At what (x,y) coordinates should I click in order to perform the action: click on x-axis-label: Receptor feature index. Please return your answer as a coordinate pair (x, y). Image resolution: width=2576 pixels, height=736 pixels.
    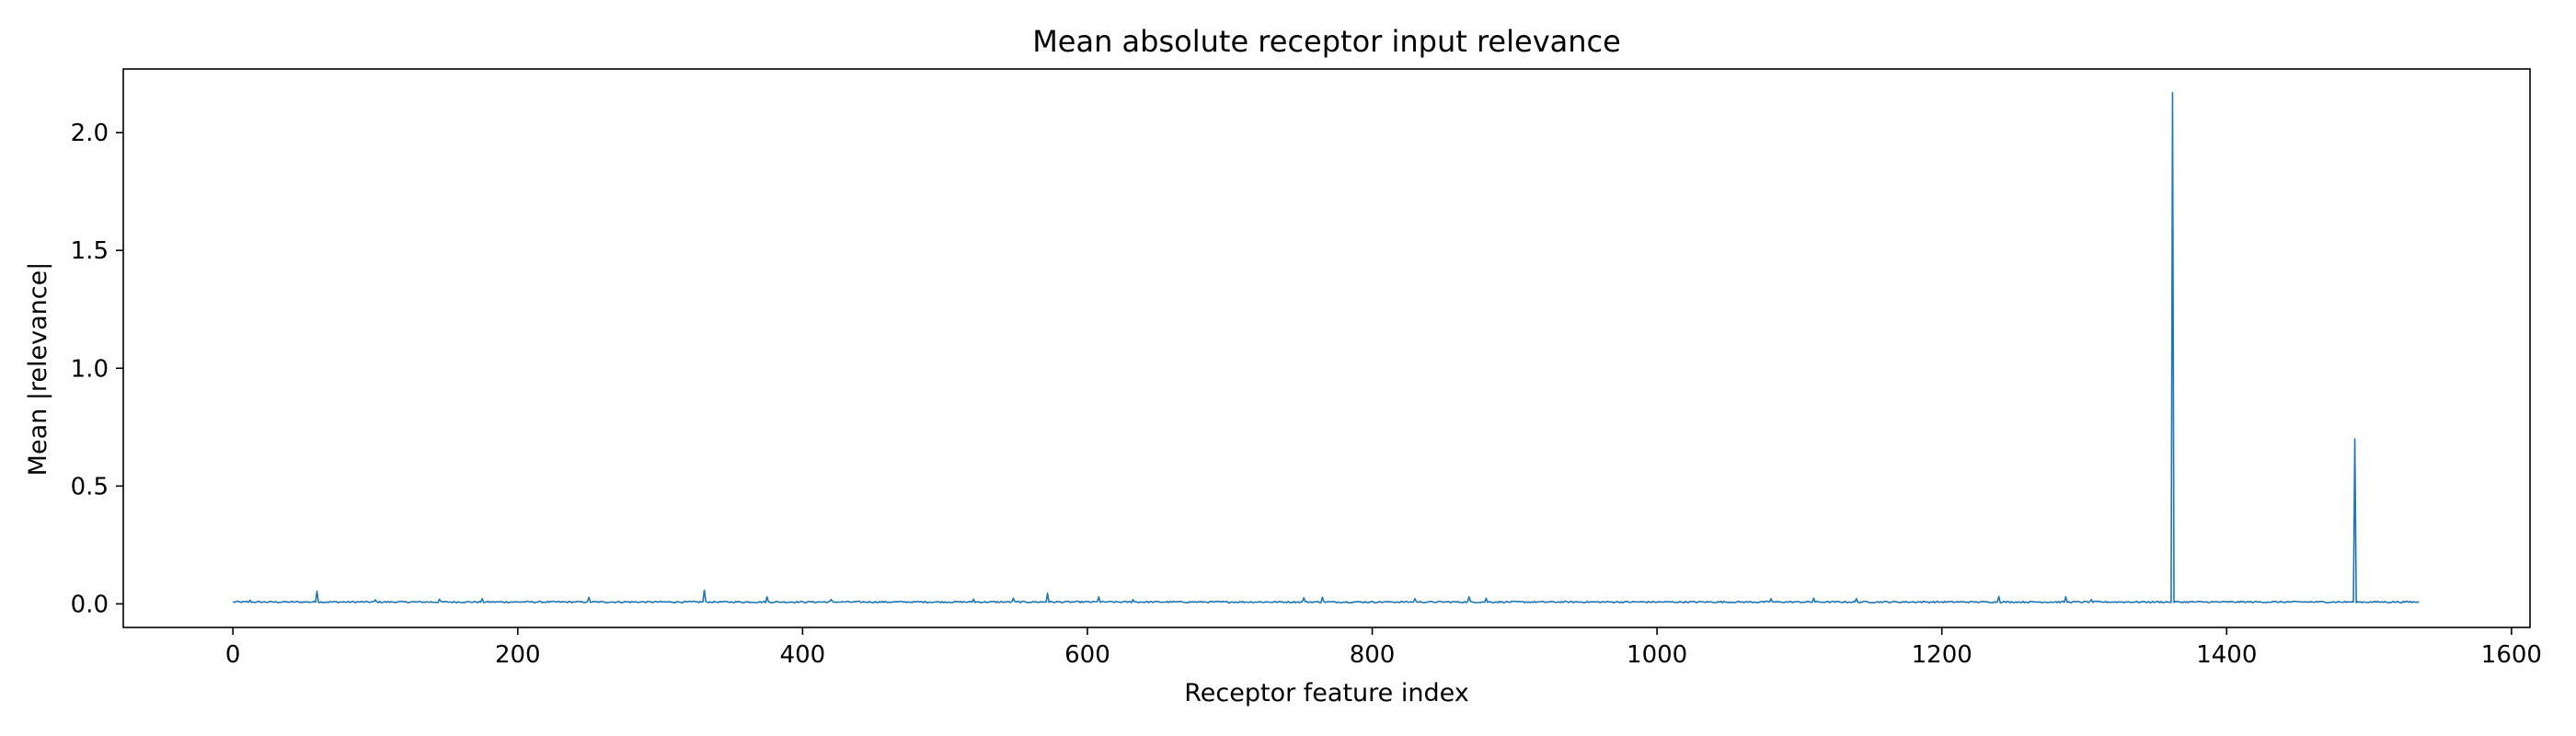
    Looking at the image, I should click on (1326, 693).